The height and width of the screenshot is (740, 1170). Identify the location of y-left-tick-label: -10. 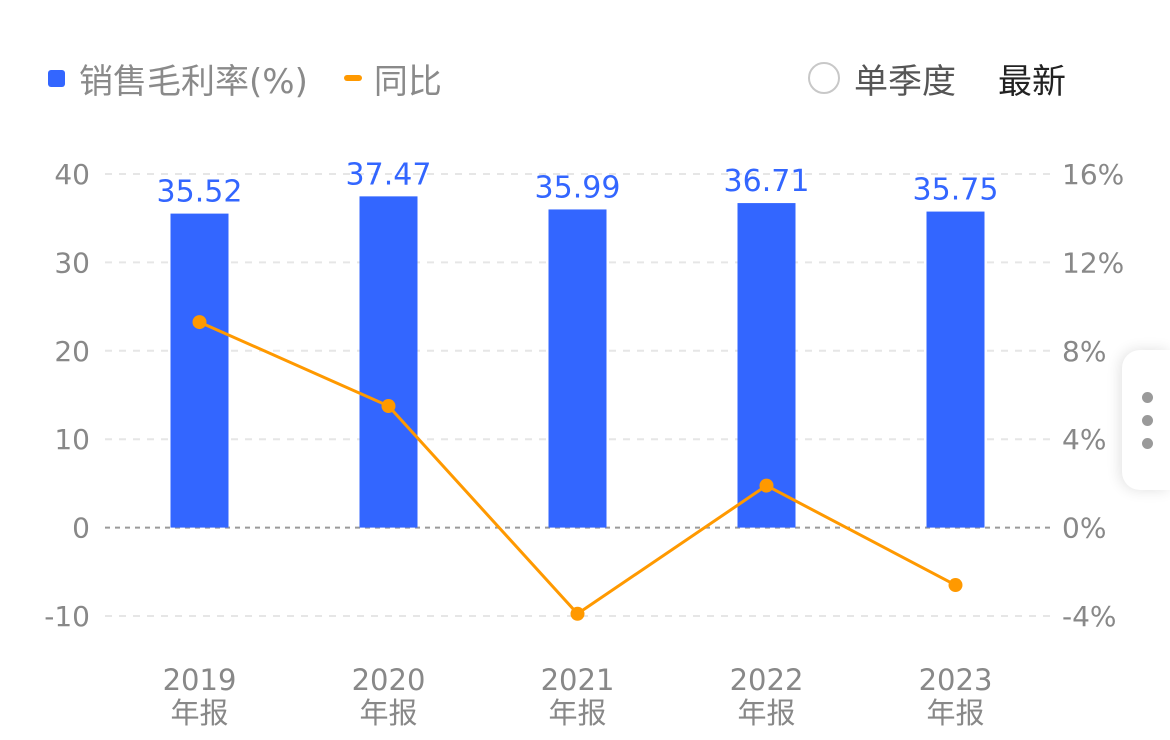
(67, 616).